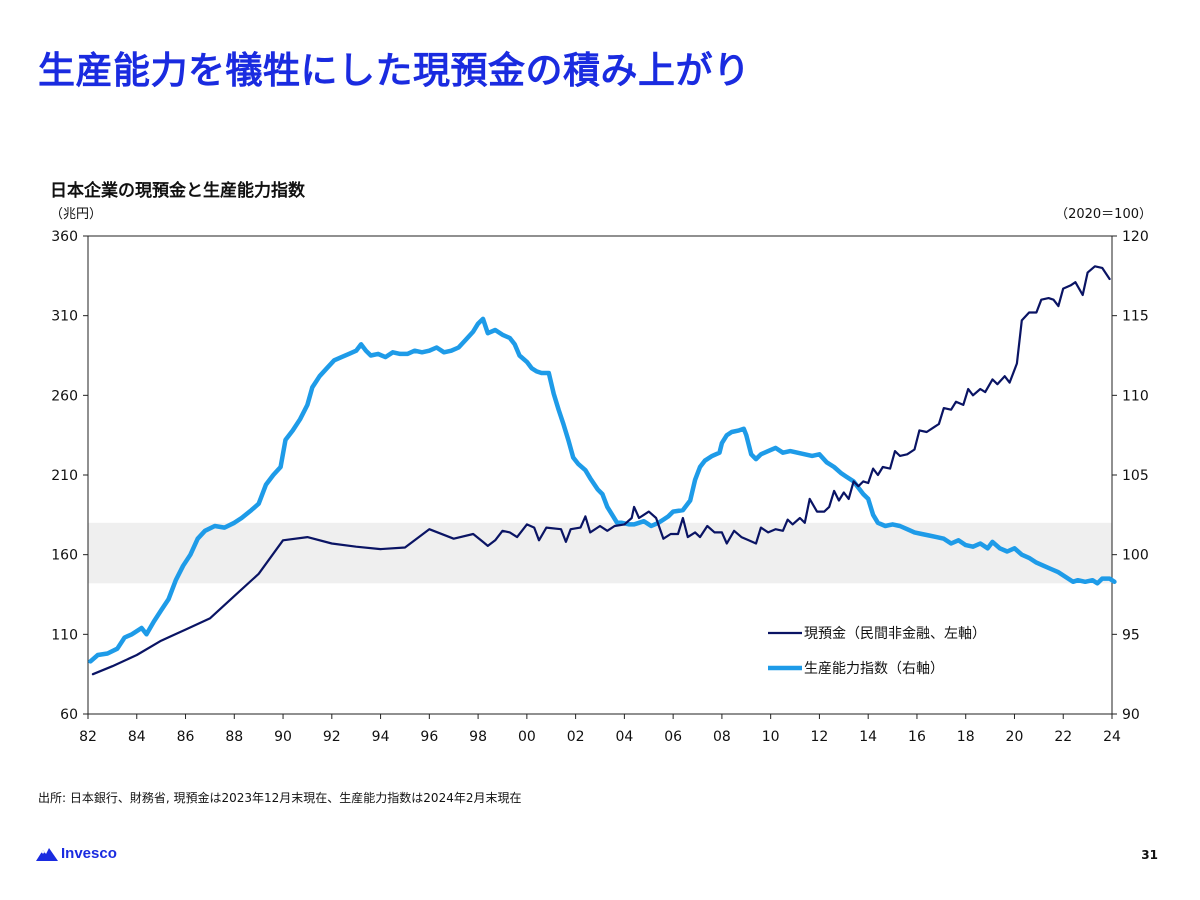 The height and width of the screenshot is (900, 1200). I want to click on y-right-tick-label: 120, so click(1135, 237).